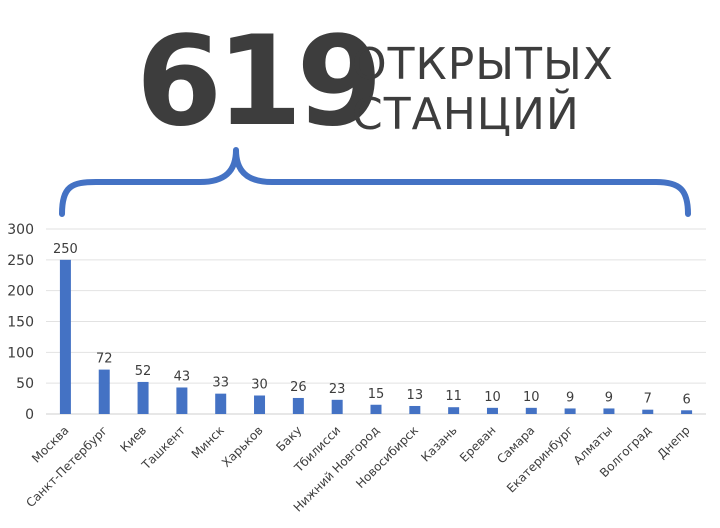 This screenshot has height=528, width=720. Describe the element at coordinates (134, 439) in the screenshot. I see `x-tick-label: Киев` at that location.